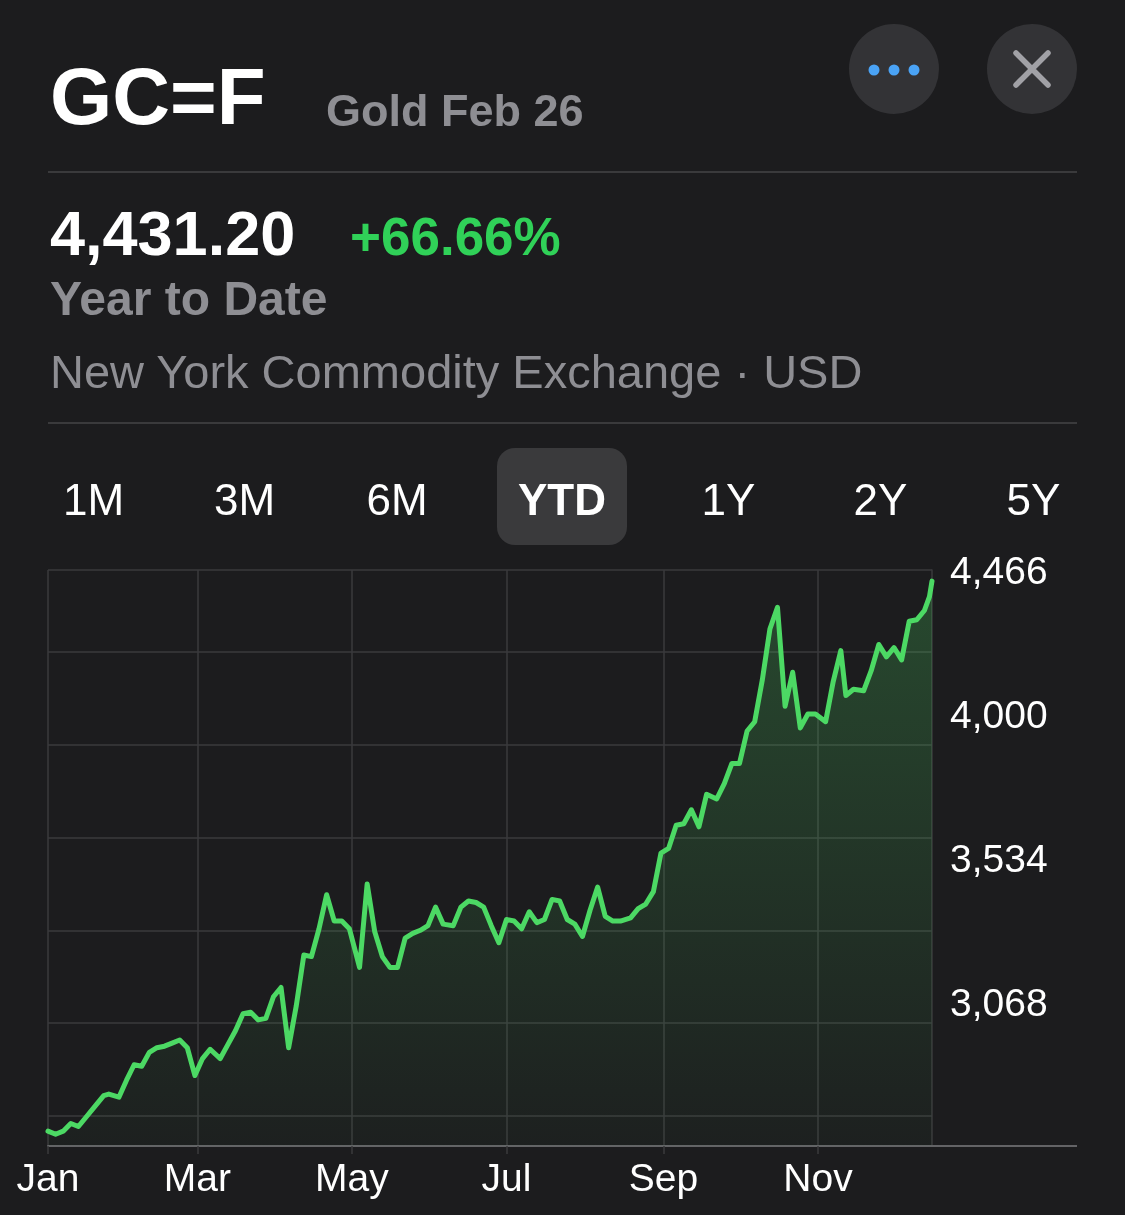  I want to click on y-tick-label: 4,466, so click(999, 570).